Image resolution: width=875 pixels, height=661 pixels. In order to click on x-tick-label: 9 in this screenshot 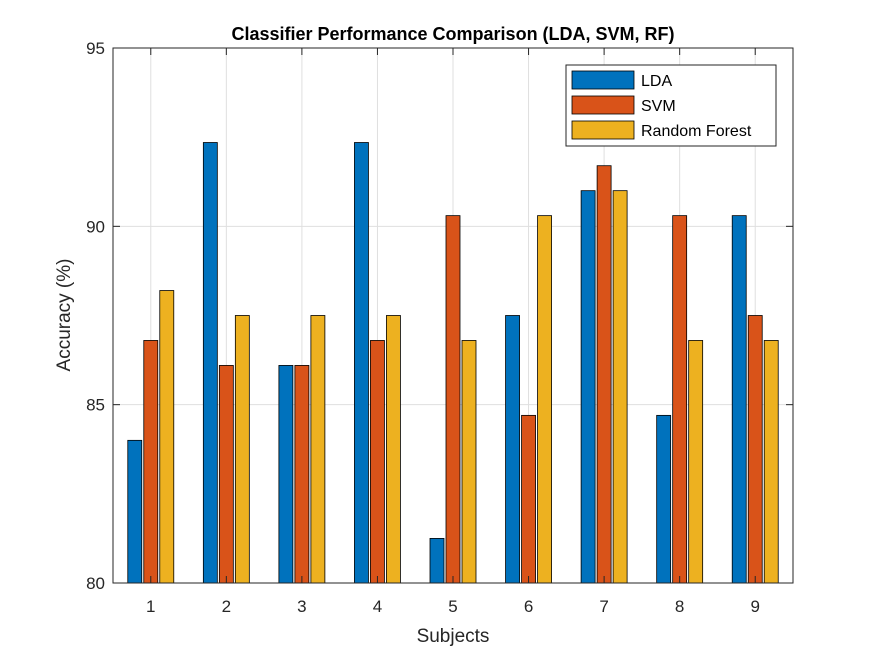, I will do `click(754, 606)`.